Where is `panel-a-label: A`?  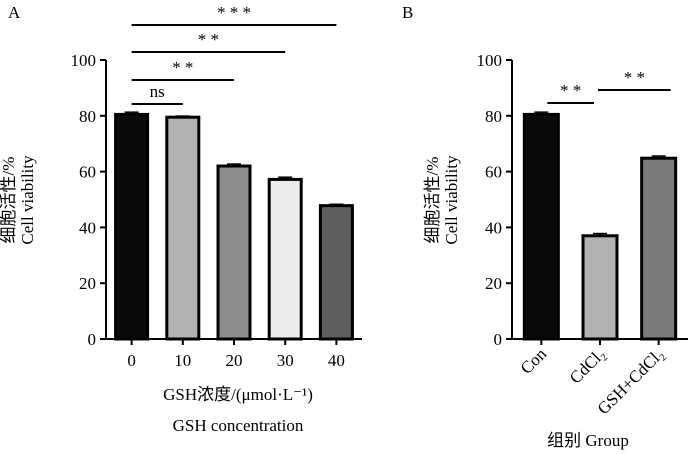
panel-a-label: A is located at coordinates (14, 12).